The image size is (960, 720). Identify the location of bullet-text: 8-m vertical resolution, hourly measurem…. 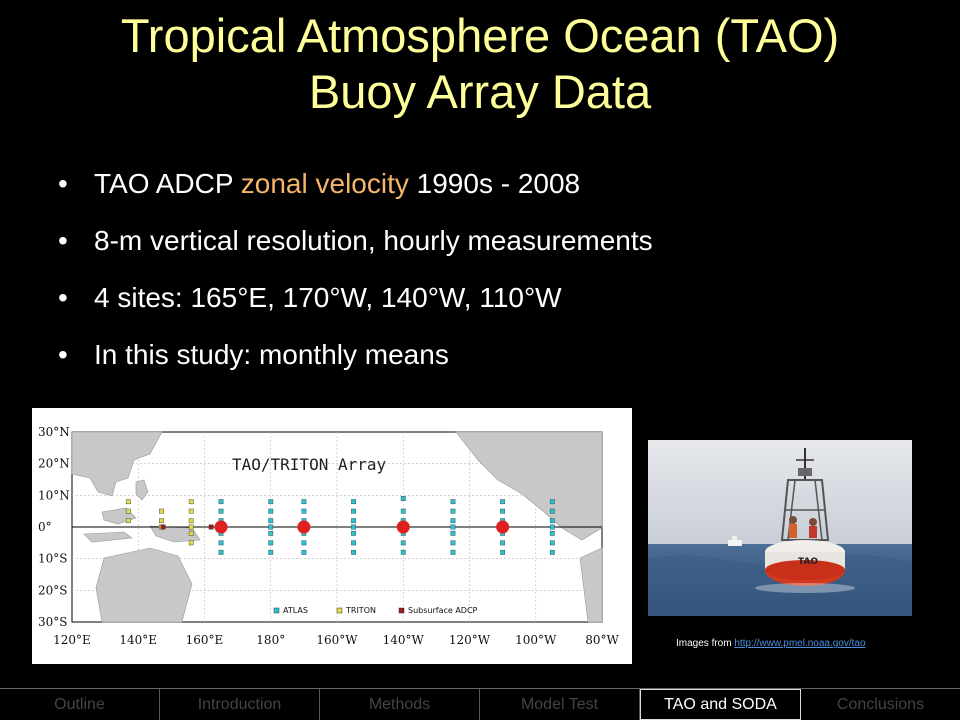
(373, 240).